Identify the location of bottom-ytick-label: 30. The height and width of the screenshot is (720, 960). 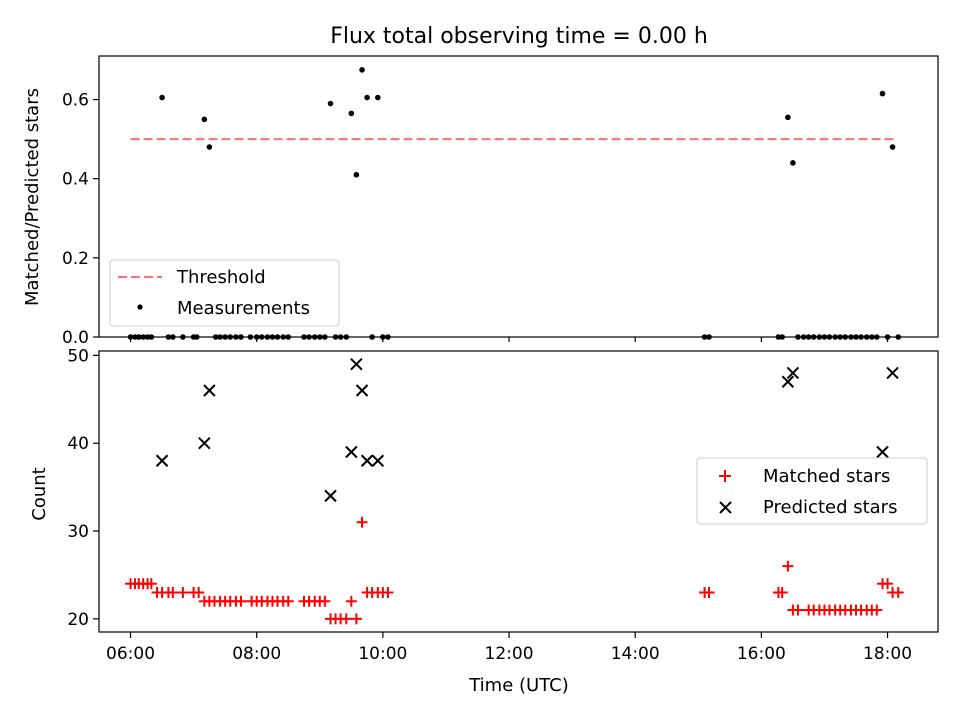
(78, 532).